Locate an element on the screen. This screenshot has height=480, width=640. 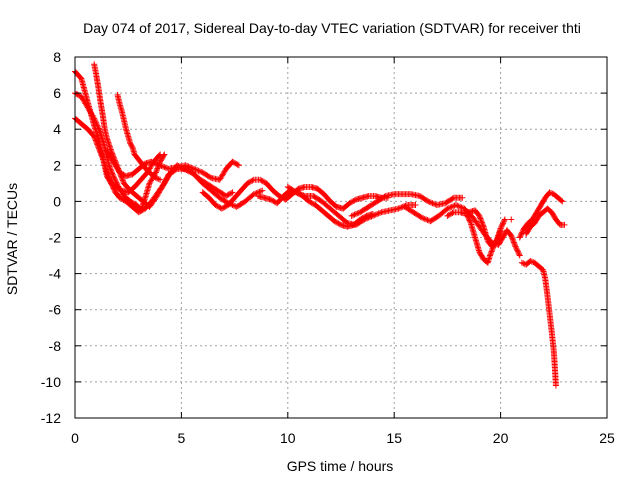
series-arc13 is located at coordinates (486, 228).